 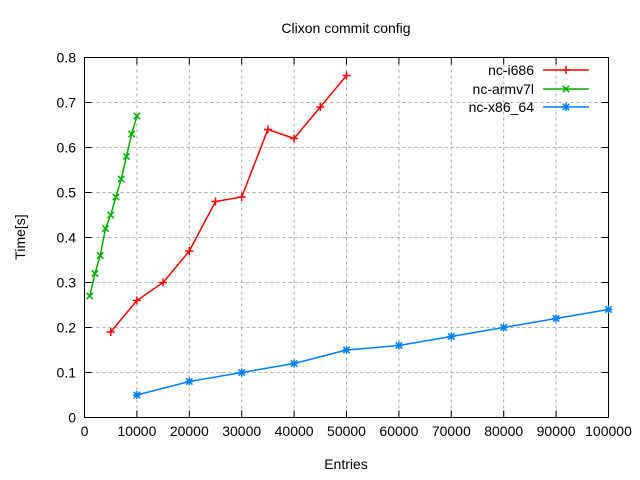 What do you see at coordinates (85, 431) in the screenshot?
I see `x-tick-label: 0` at bounding box center [85, 431].